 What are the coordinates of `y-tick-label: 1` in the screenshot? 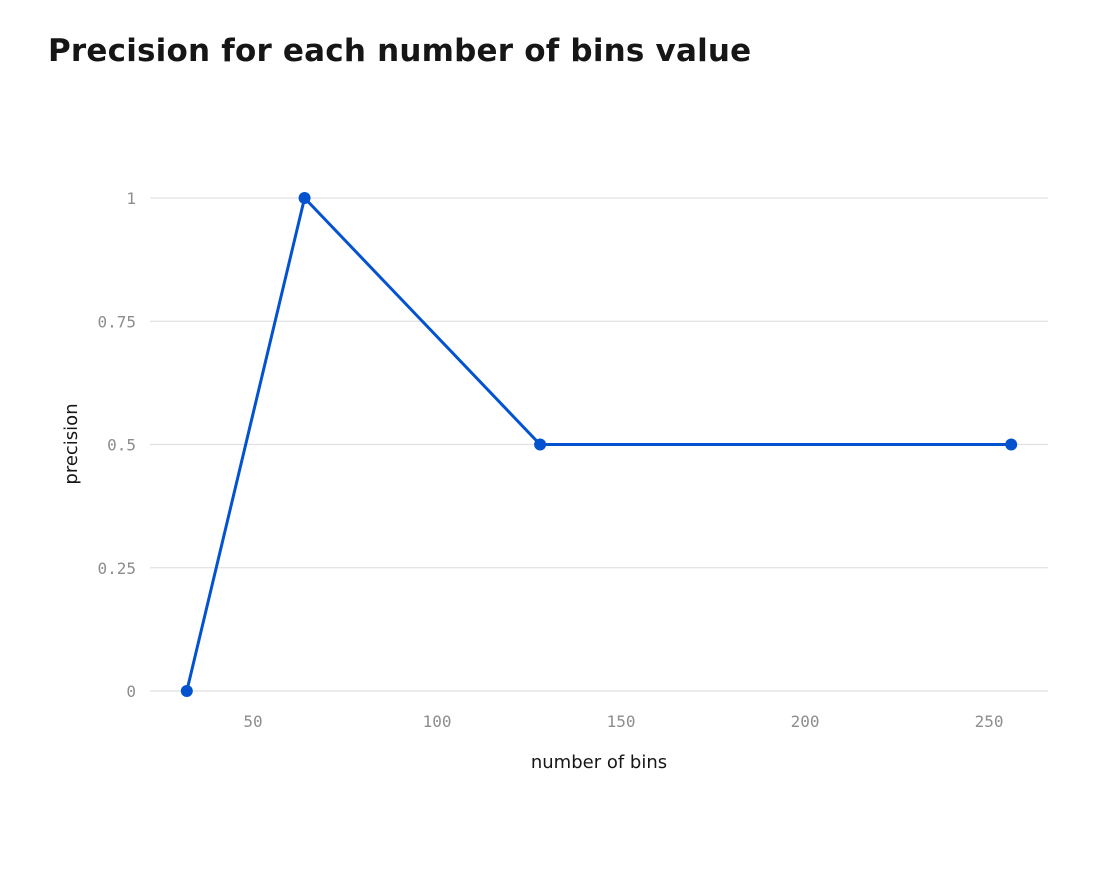 It's located at (131, 198).